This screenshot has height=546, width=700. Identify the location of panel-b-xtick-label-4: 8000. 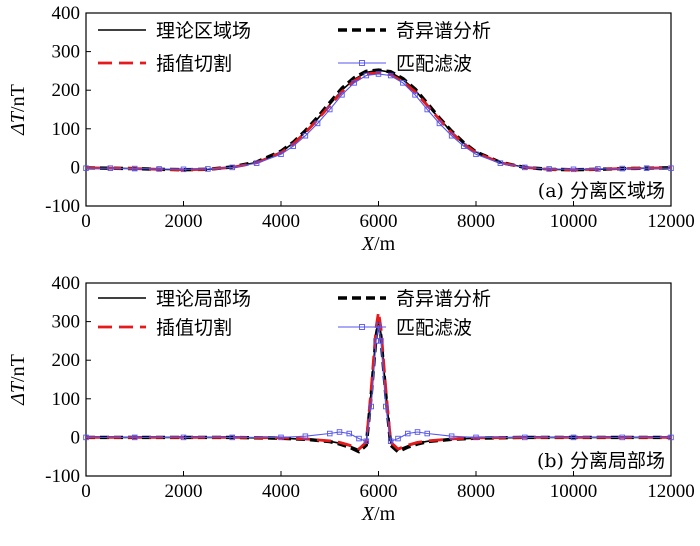
(476, 491).